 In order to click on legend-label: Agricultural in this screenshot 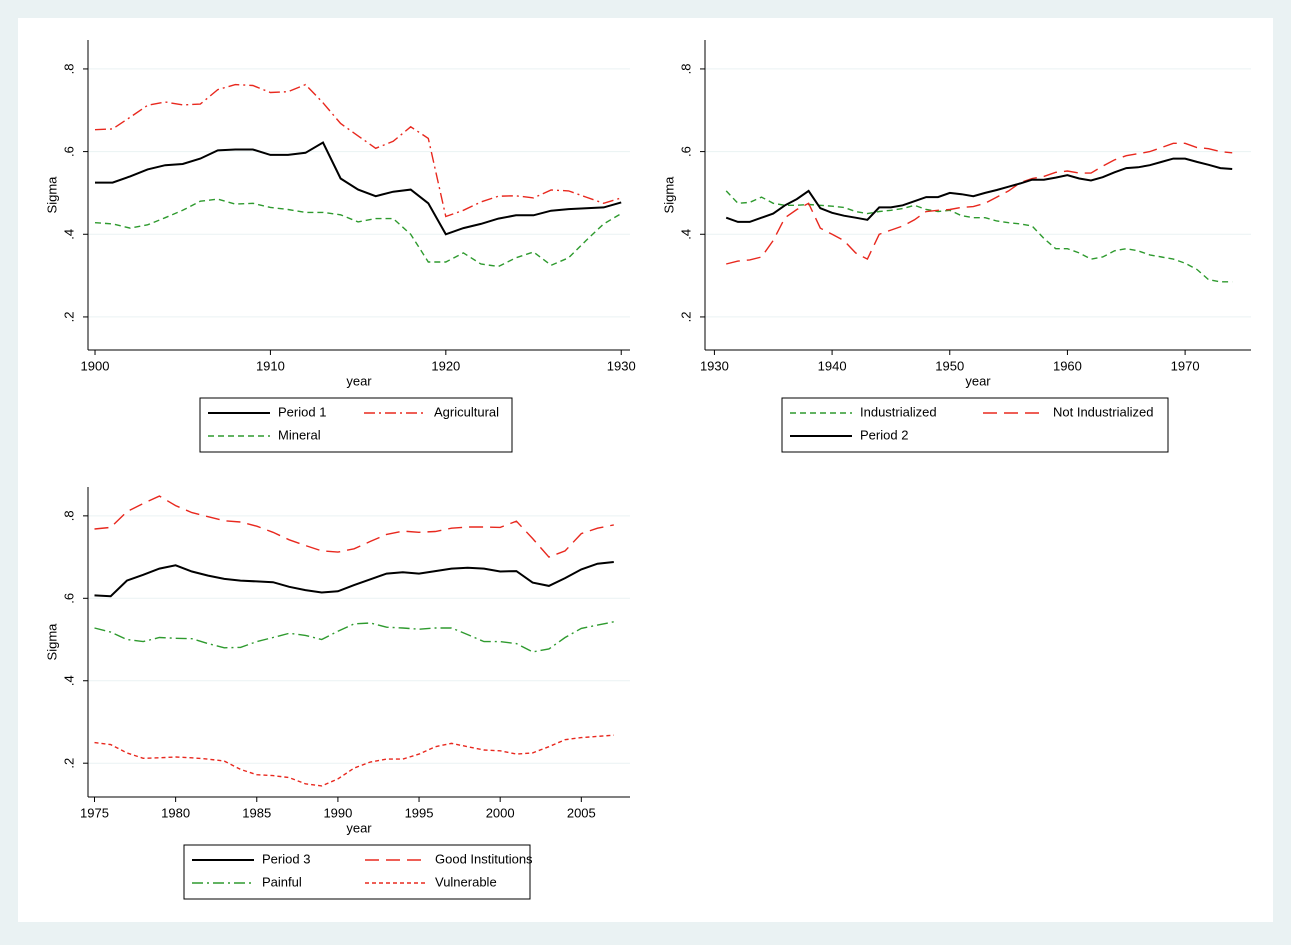, I will do `click(466, 411)`.